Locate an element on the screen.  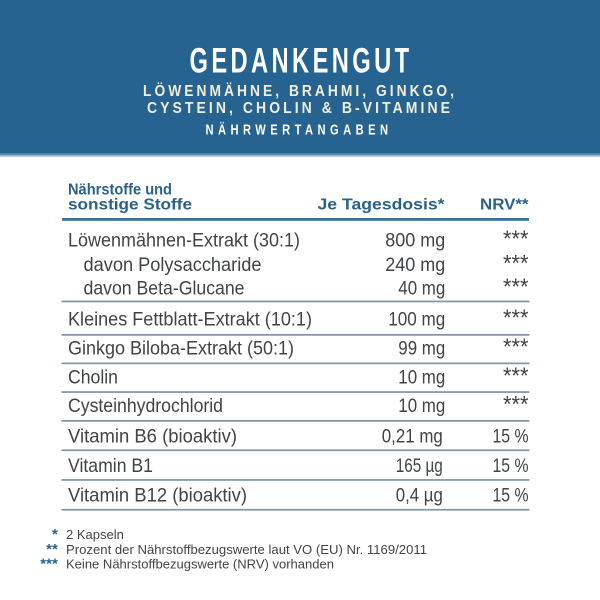
svg-text: CYSTEIN, CHOLIN & B-VITAMINE is located at coordinates (300, 108).